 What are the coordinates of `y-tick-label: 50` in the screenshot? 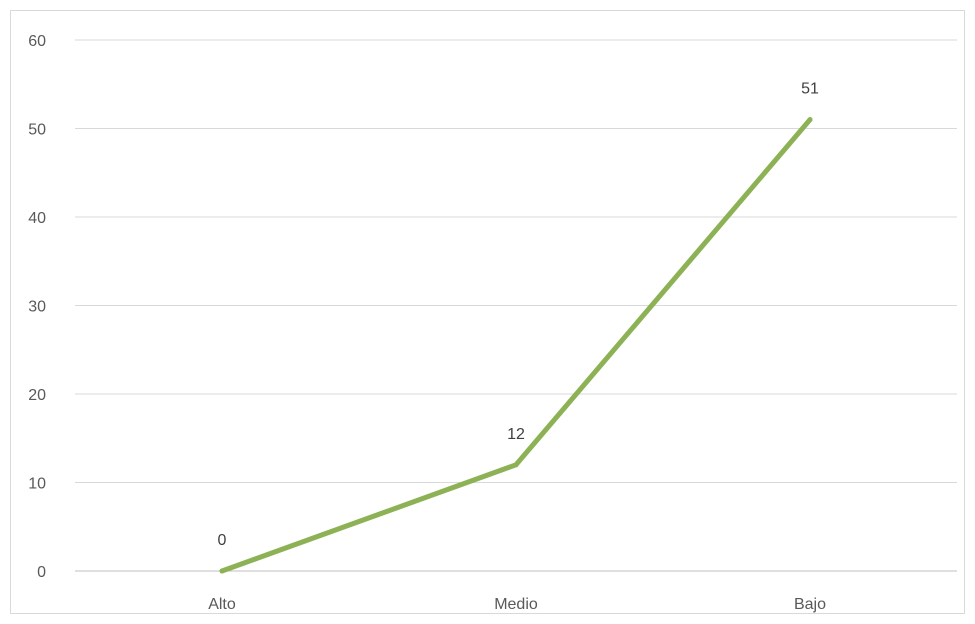 It's located at (37, 130).